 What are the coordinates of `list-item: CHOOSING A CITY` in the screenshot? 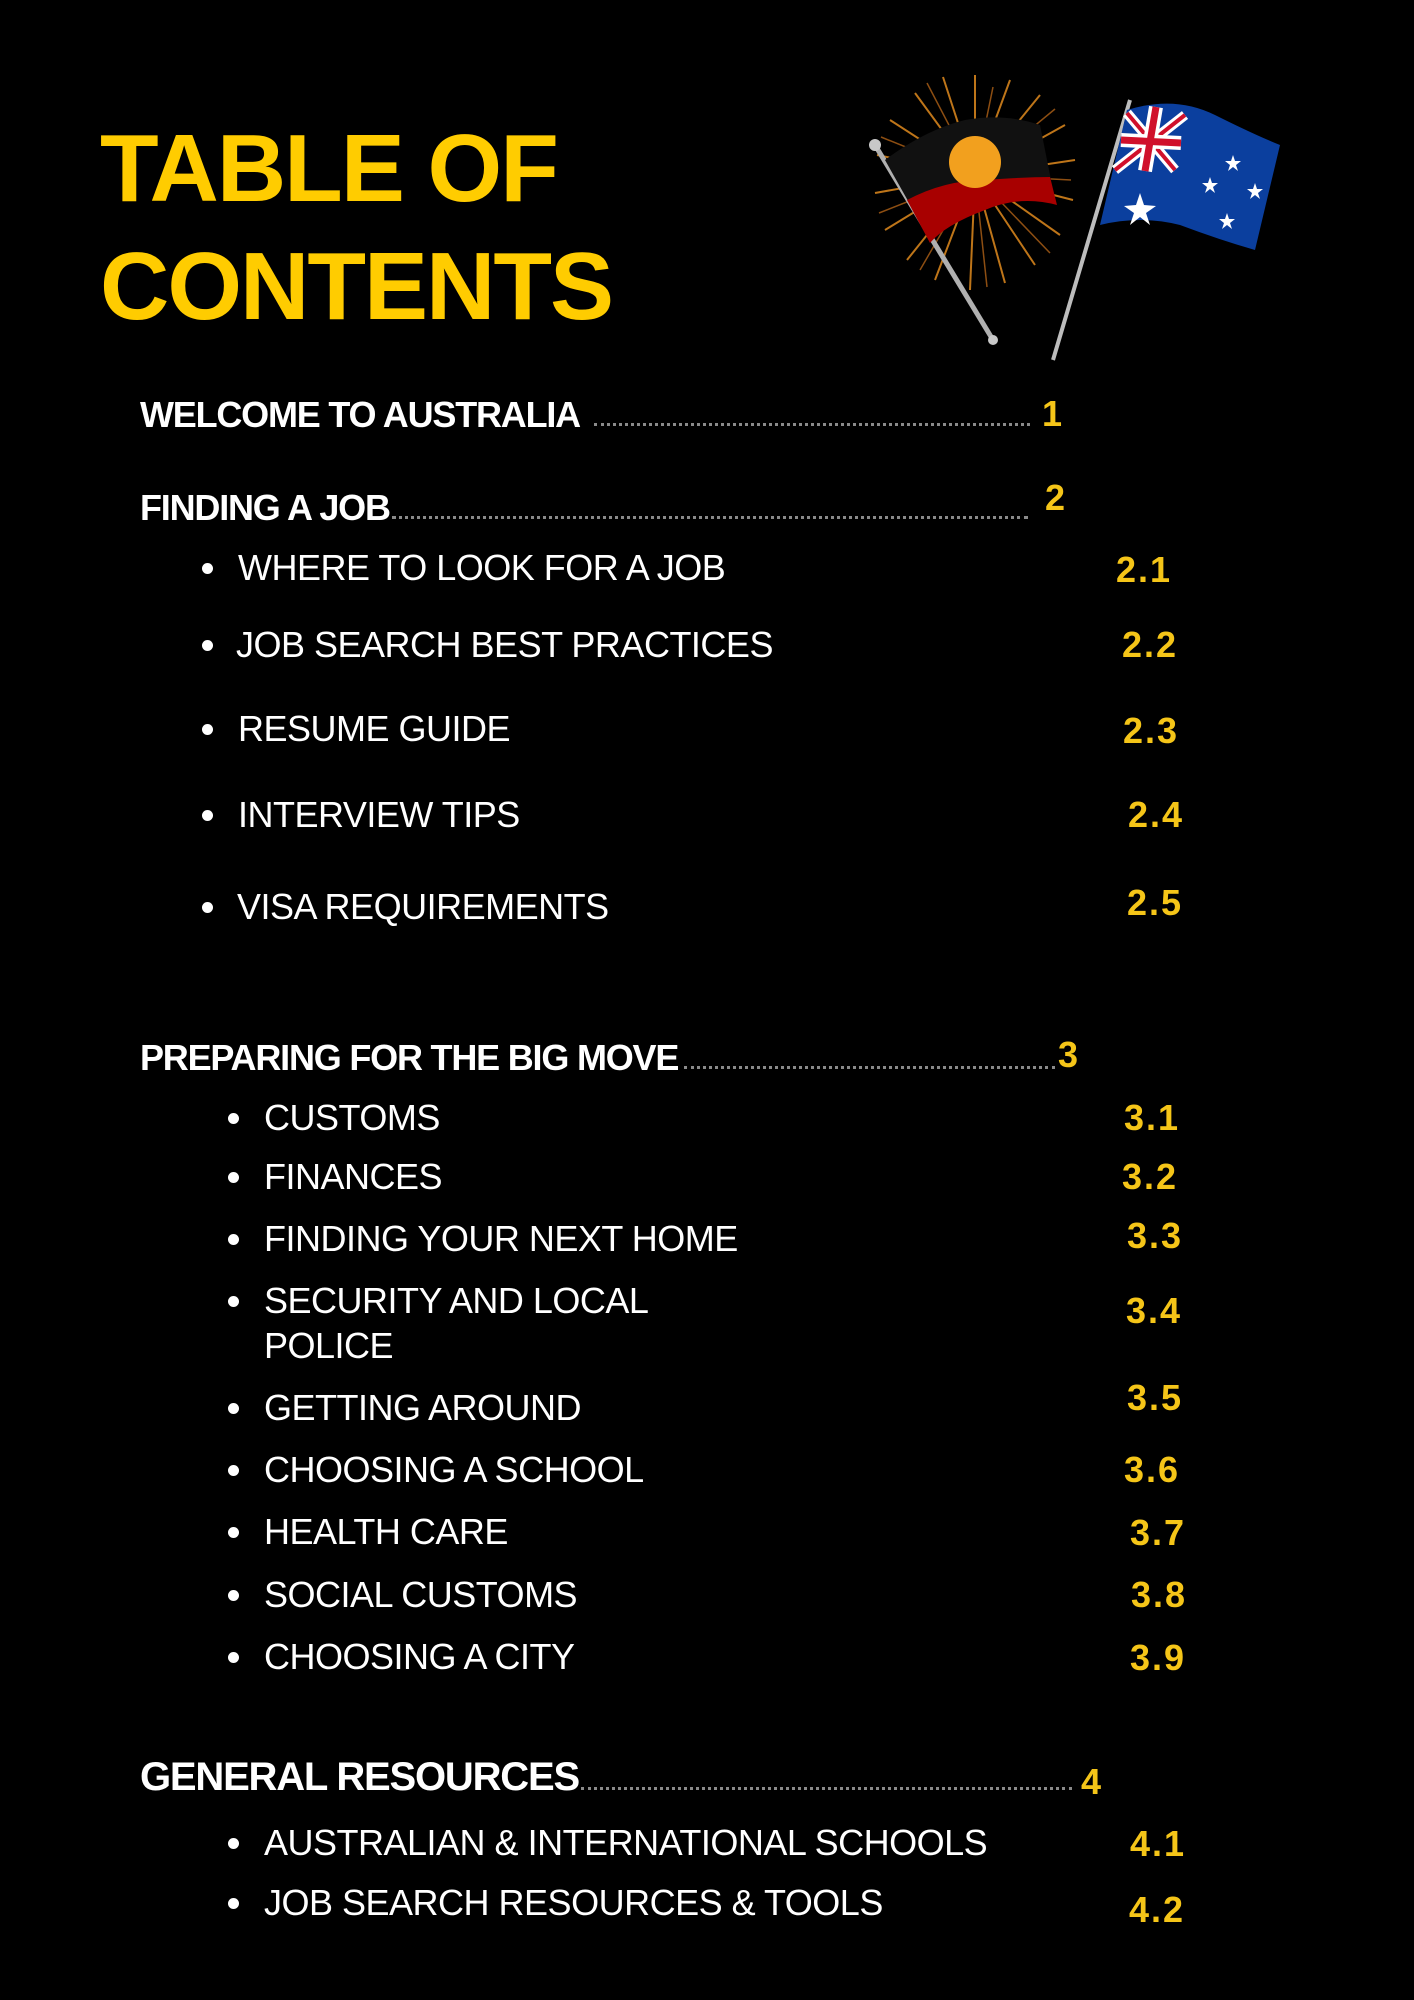 It's located at (401, 1656).